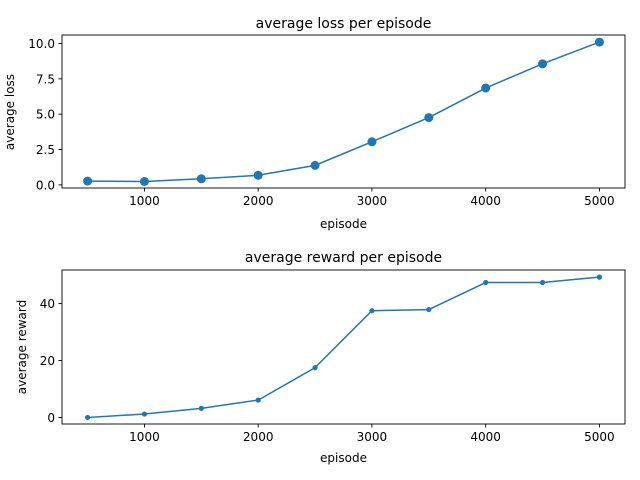 Image resolution: width=640 pixels, height=480 pixels. What do you see at coordinates (45, 185) in the screenshot?
I see `loss-y-tick-label: 0.0` at bounding box center [45, 185].